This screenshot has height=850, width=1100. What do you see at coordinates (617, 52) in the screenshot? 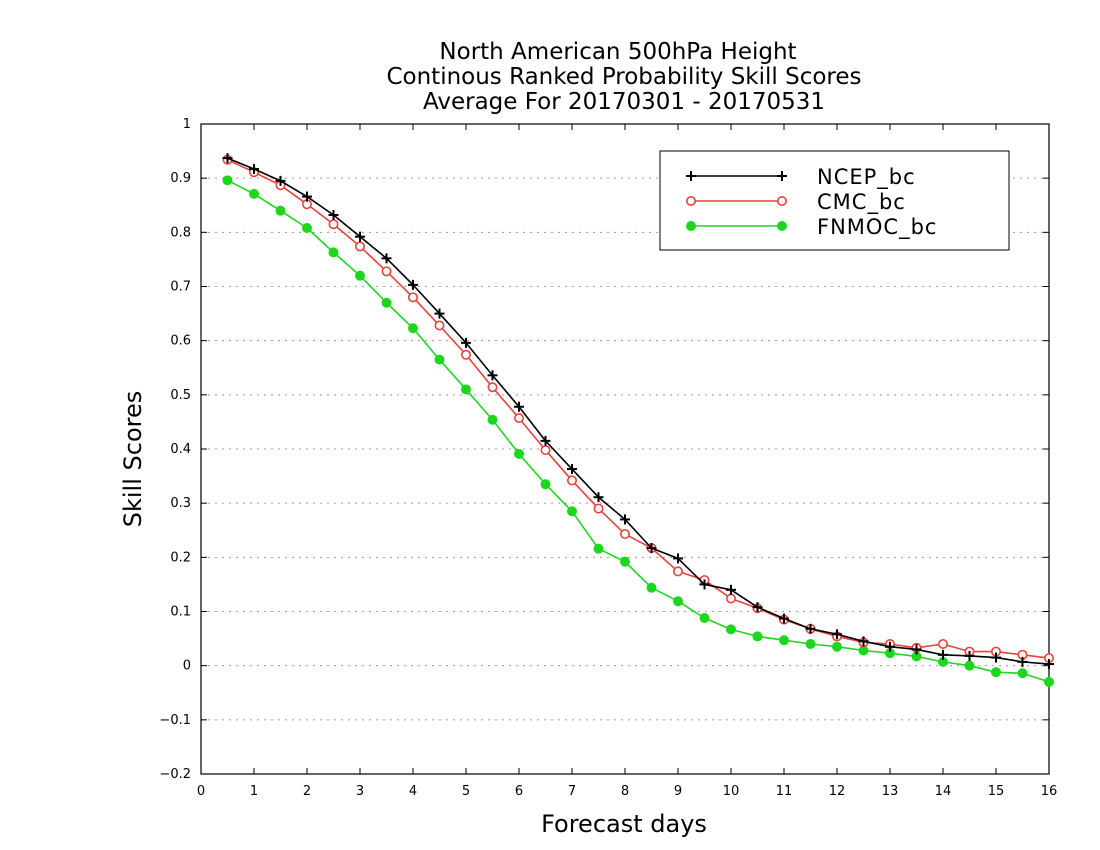
I see `chart-title-line-1: North American 500hPa Height` at bounding box center [617, 52].